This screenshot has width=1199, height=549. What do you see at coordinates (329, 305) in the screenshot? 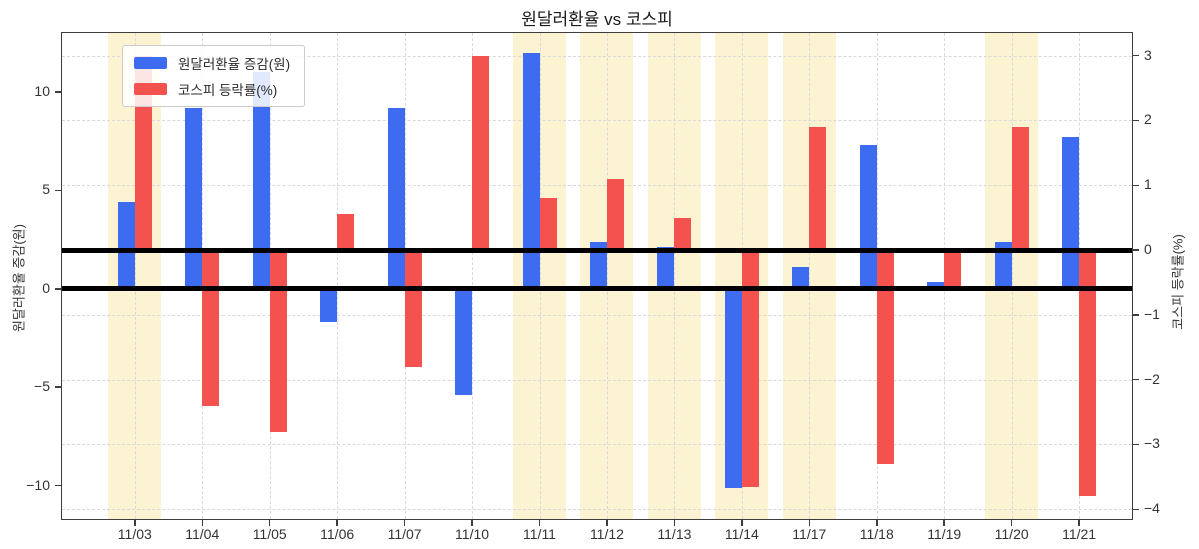
I see `bar-usdkrw-11/06` at bounding box center [329, 305].